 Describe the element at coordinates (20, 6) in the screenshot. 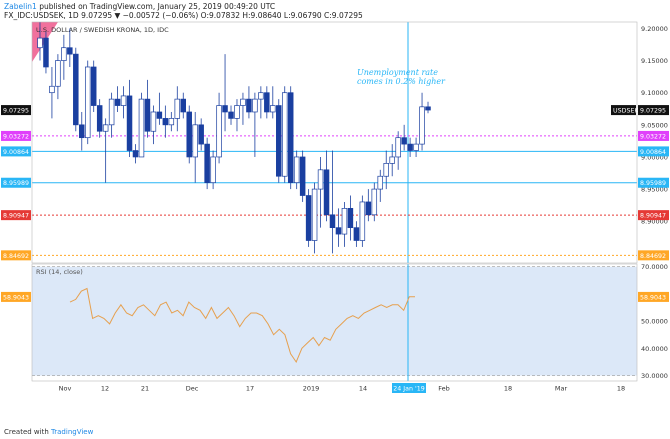

I see `author-link: Zabelin1` at that location.